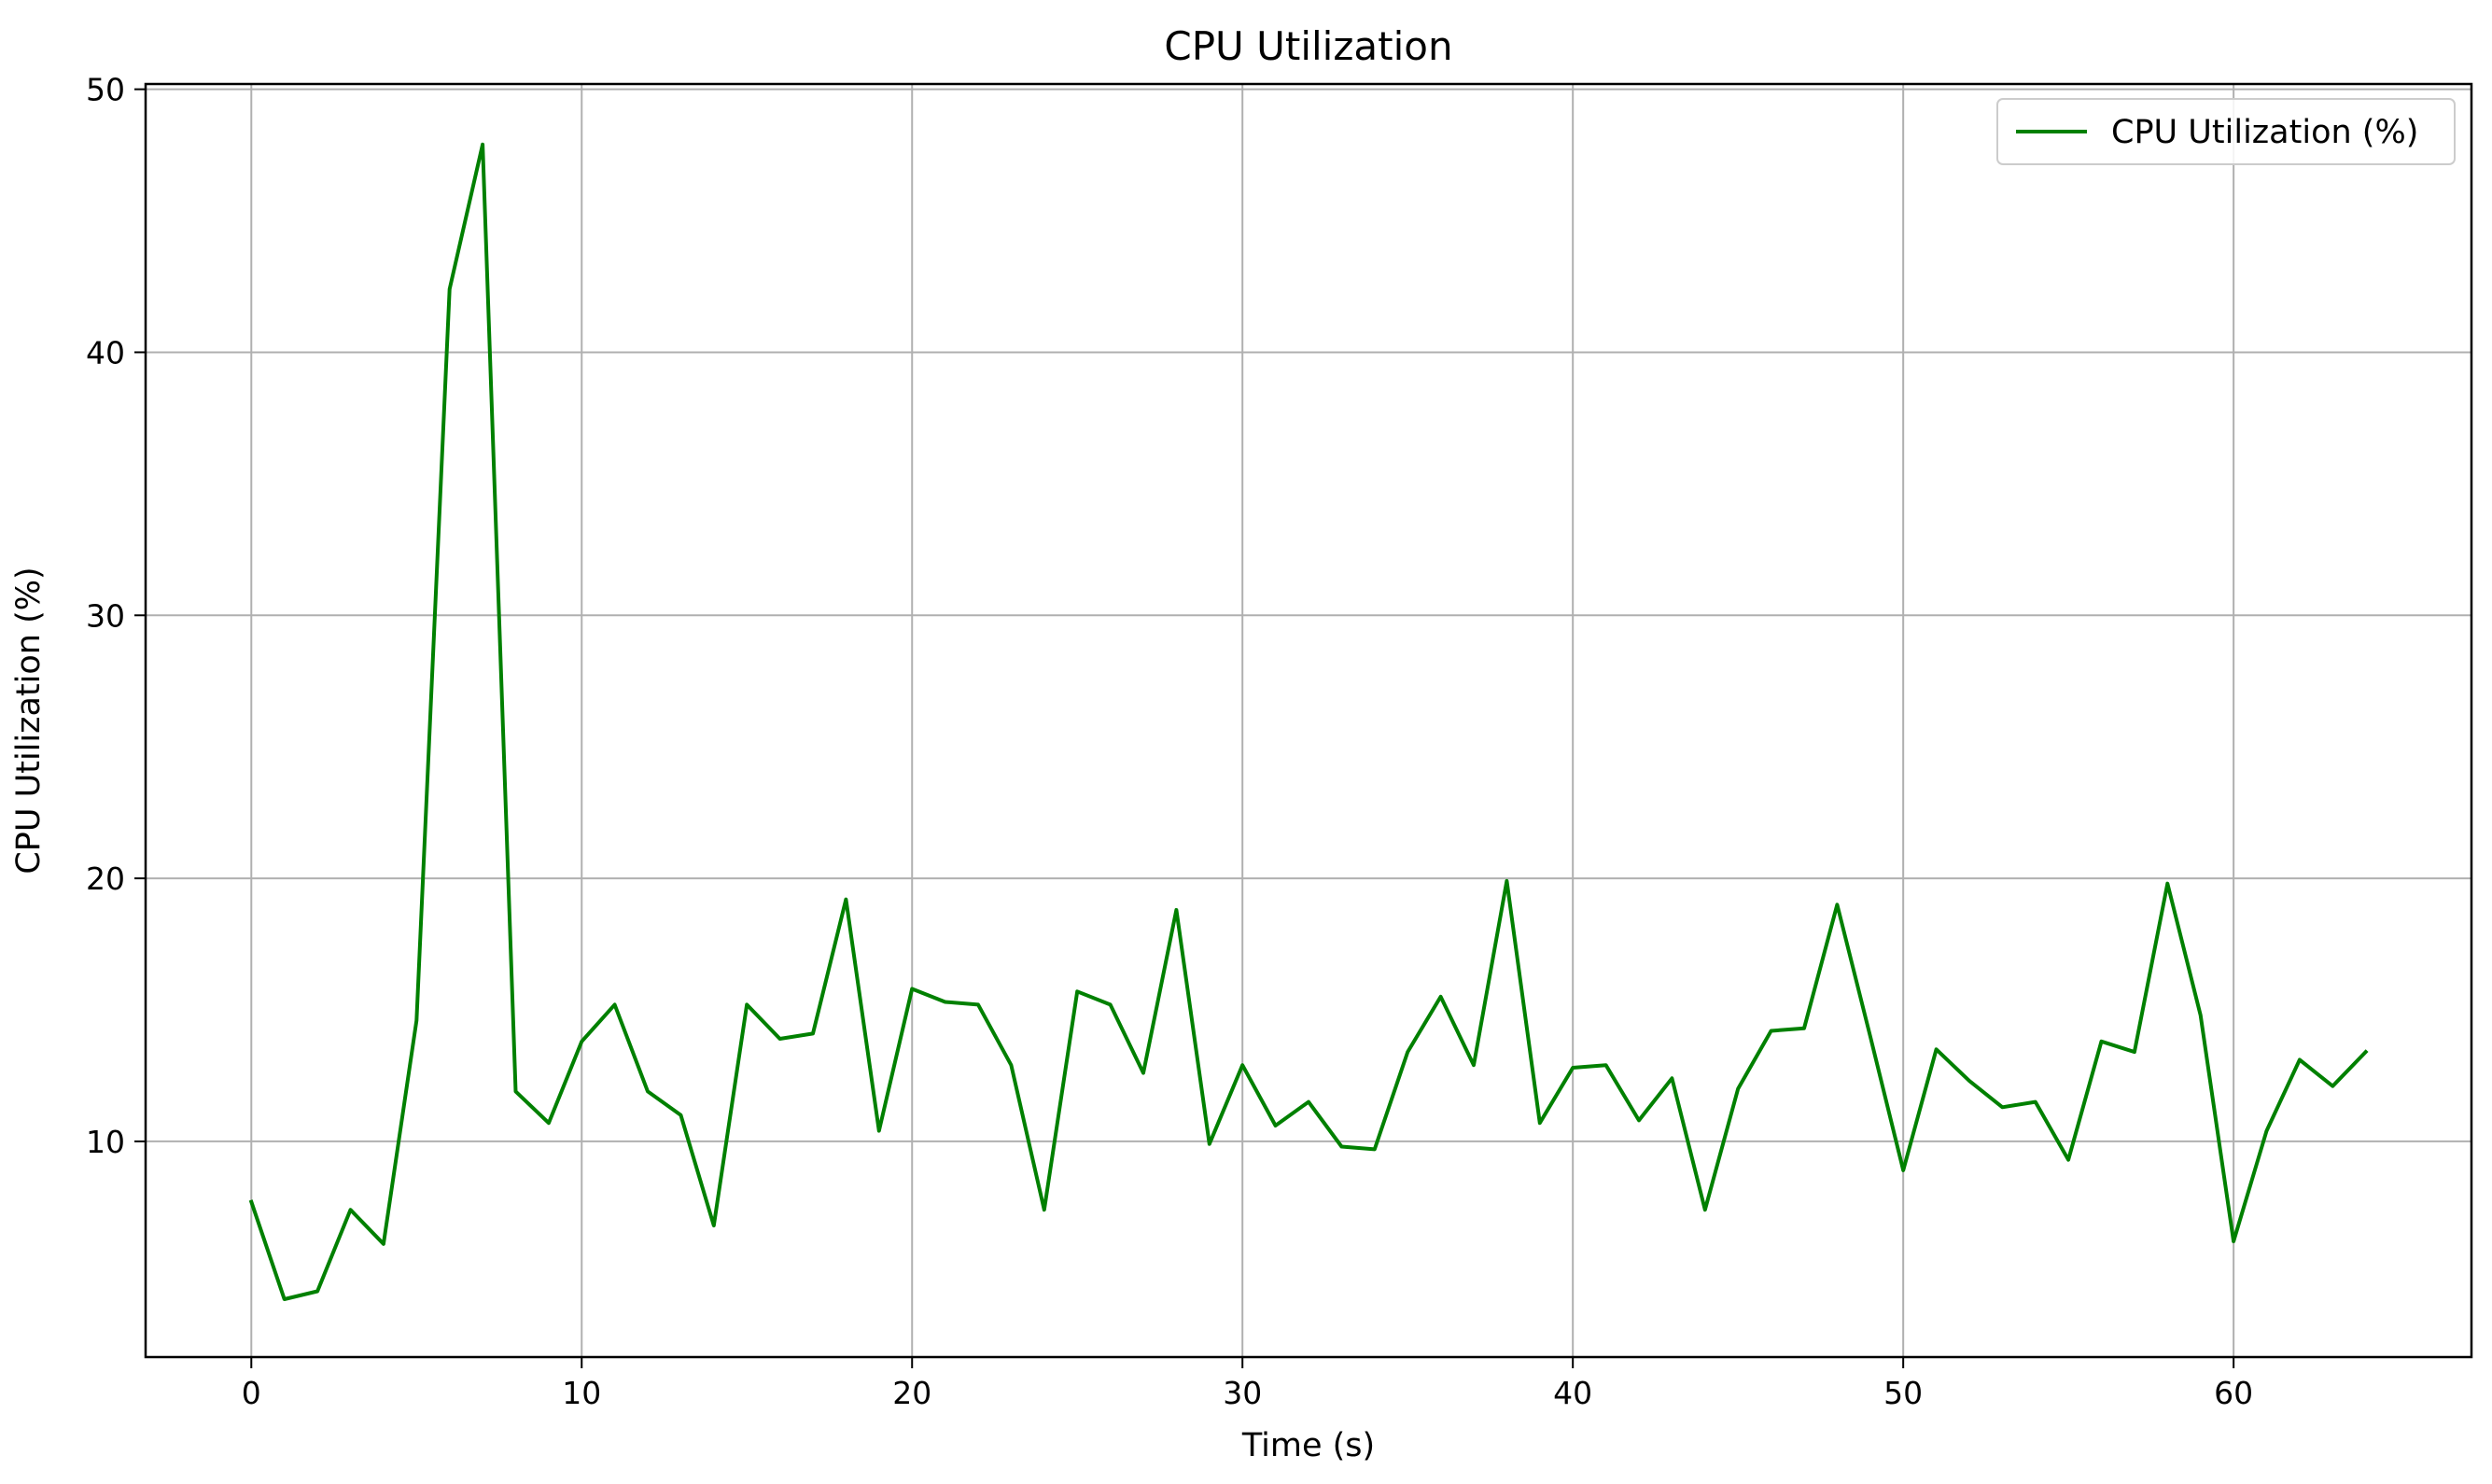 Image resolution: width=2492 pixels, height=1484 pixels. I want to click on legend-box, so click(2226, 131).